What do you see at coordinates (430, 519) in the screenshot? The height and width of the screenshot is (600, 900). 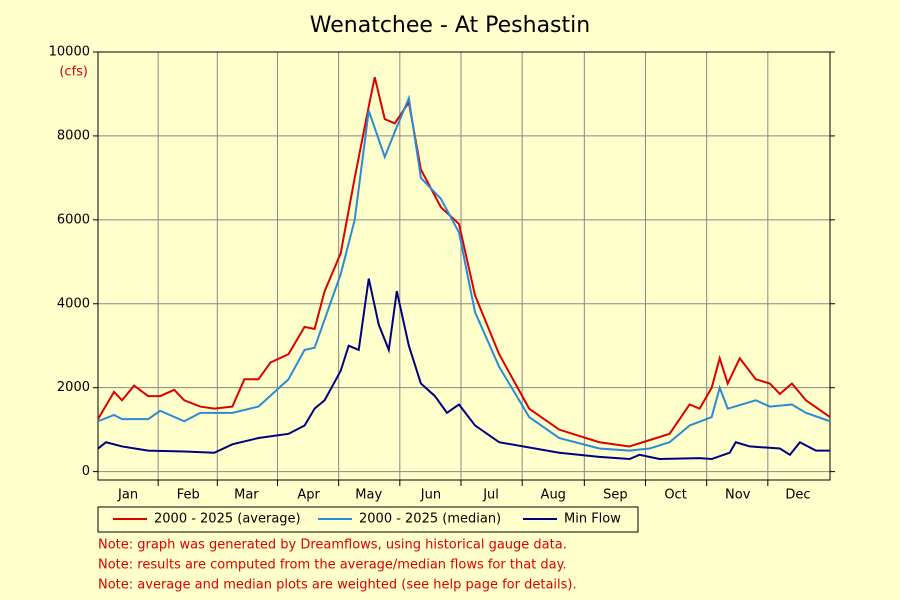 I see `legend-label: 2000 - 2025 (median)` at bounding box center [430, 519].